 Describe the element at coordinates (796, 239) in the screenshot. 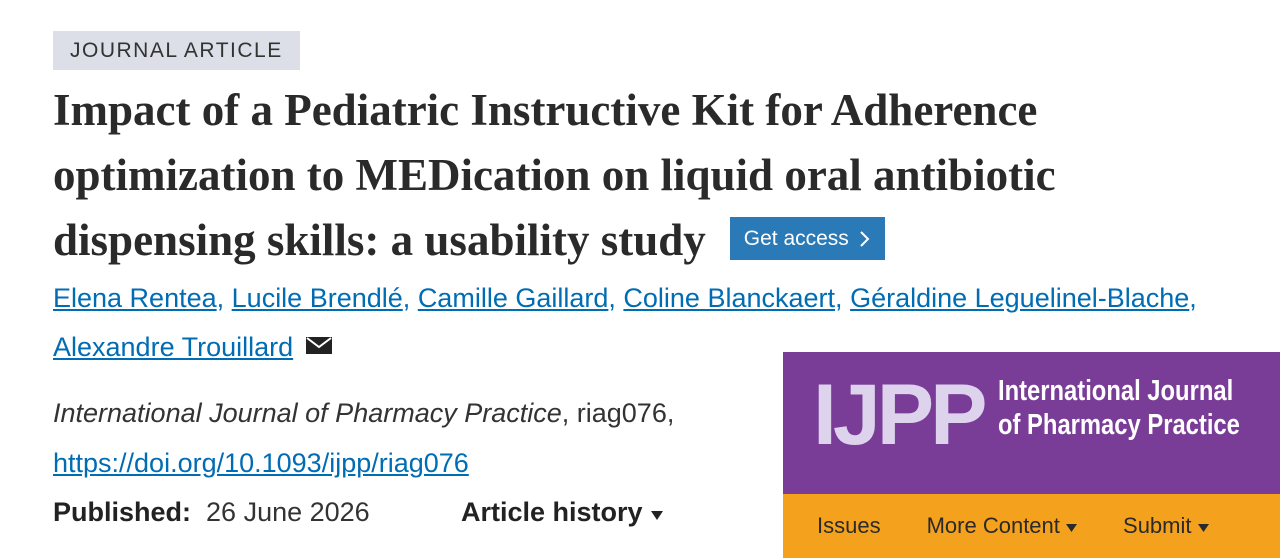

I see `button-label: Get access` at that location.